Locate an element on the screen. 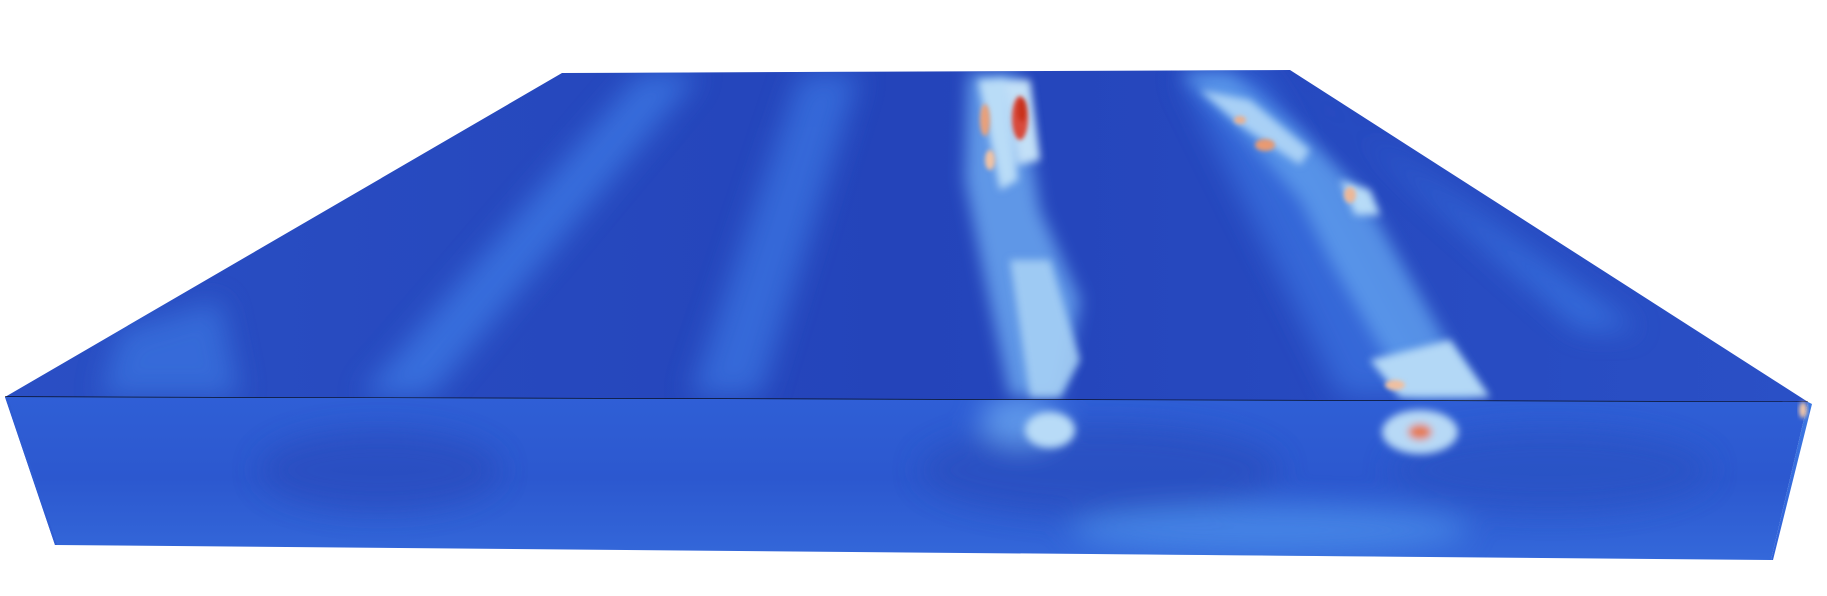 The image size is (1827, 596). right-side-face is located at coordinates (1791, 481).